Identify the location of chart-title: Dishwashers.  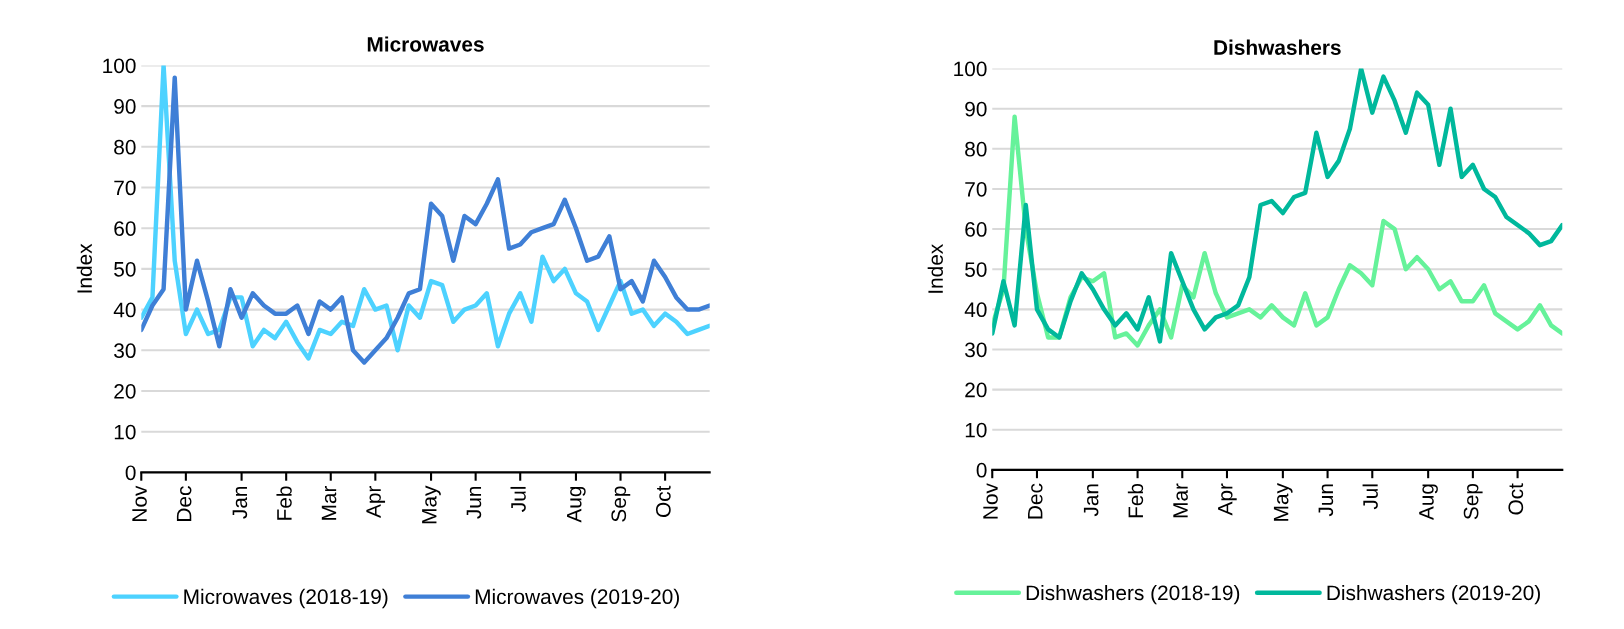
(1277, 47).